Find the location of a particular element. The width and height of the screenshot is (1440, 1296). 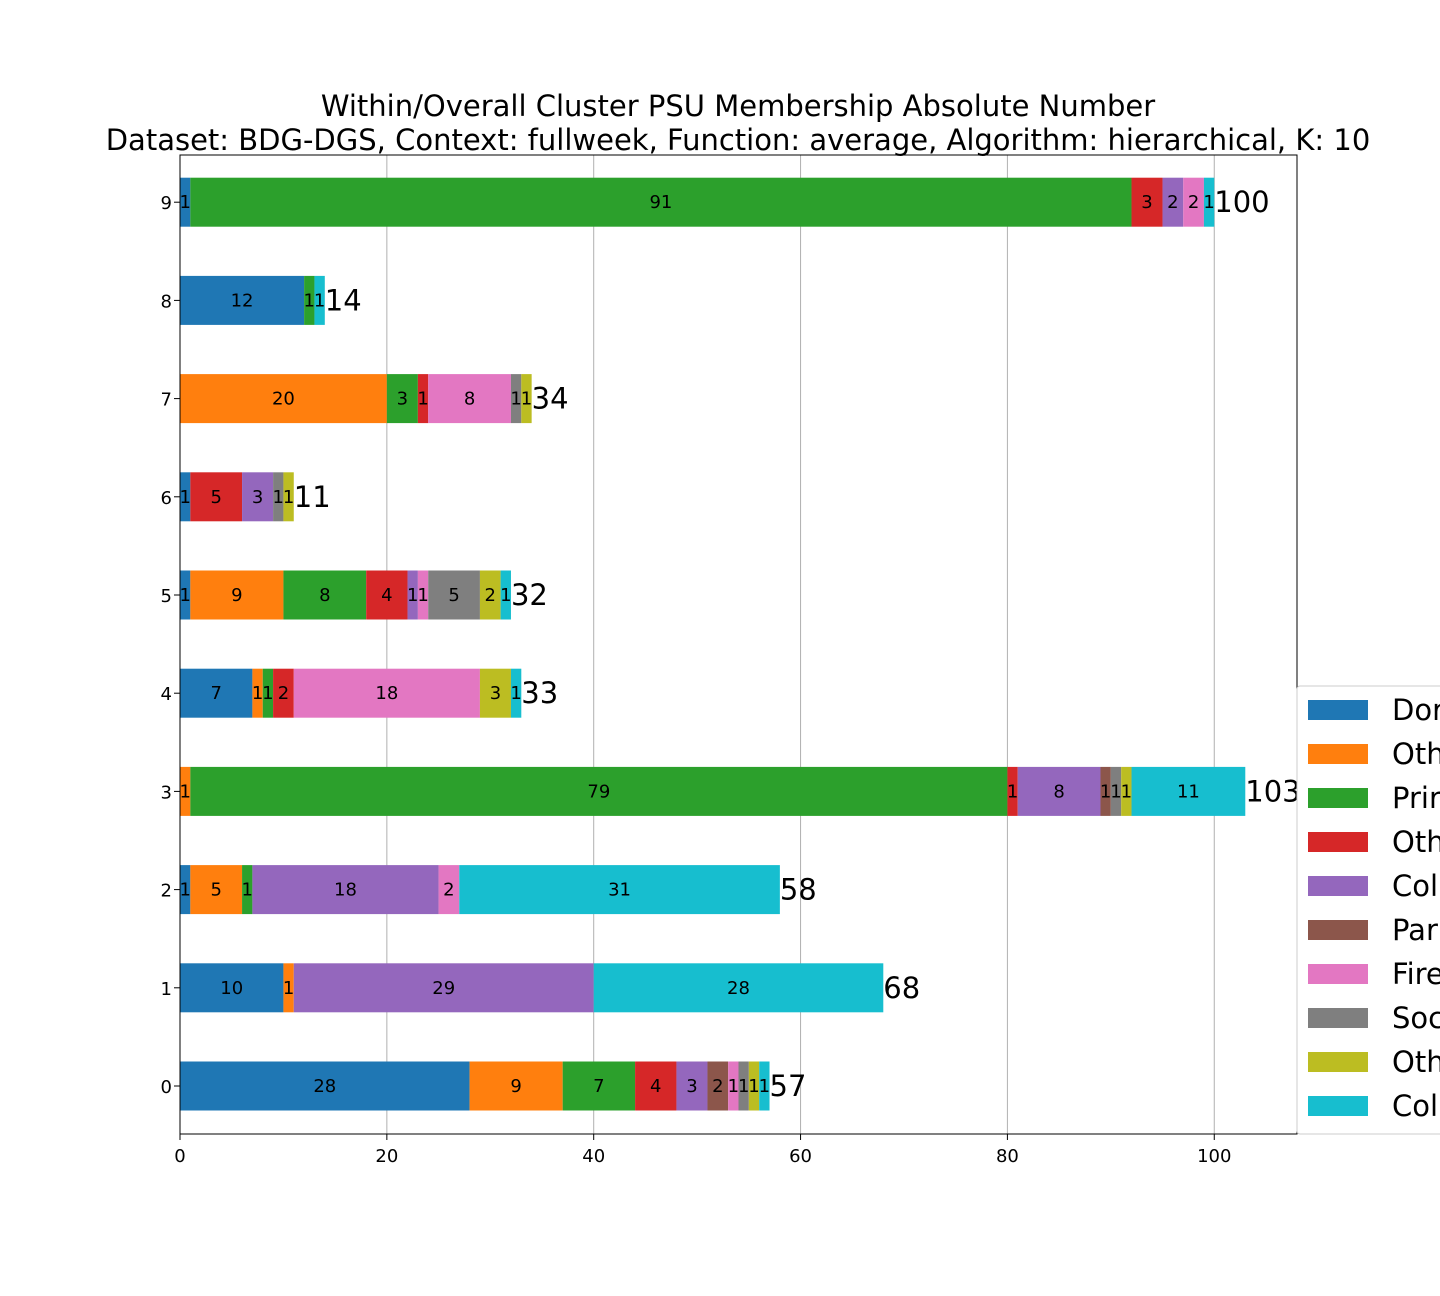

data-label: 28 is located at coordinates (324, 1086).